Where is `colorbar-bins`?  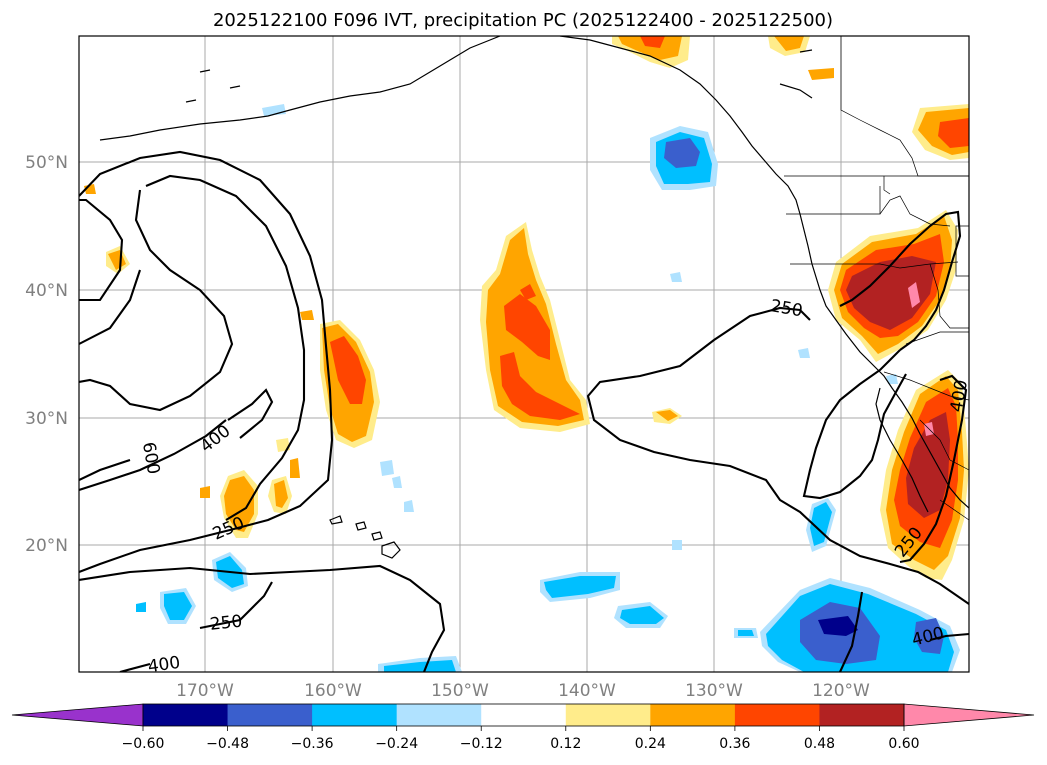 colorbar-bins is located at coordinates (524, 715).